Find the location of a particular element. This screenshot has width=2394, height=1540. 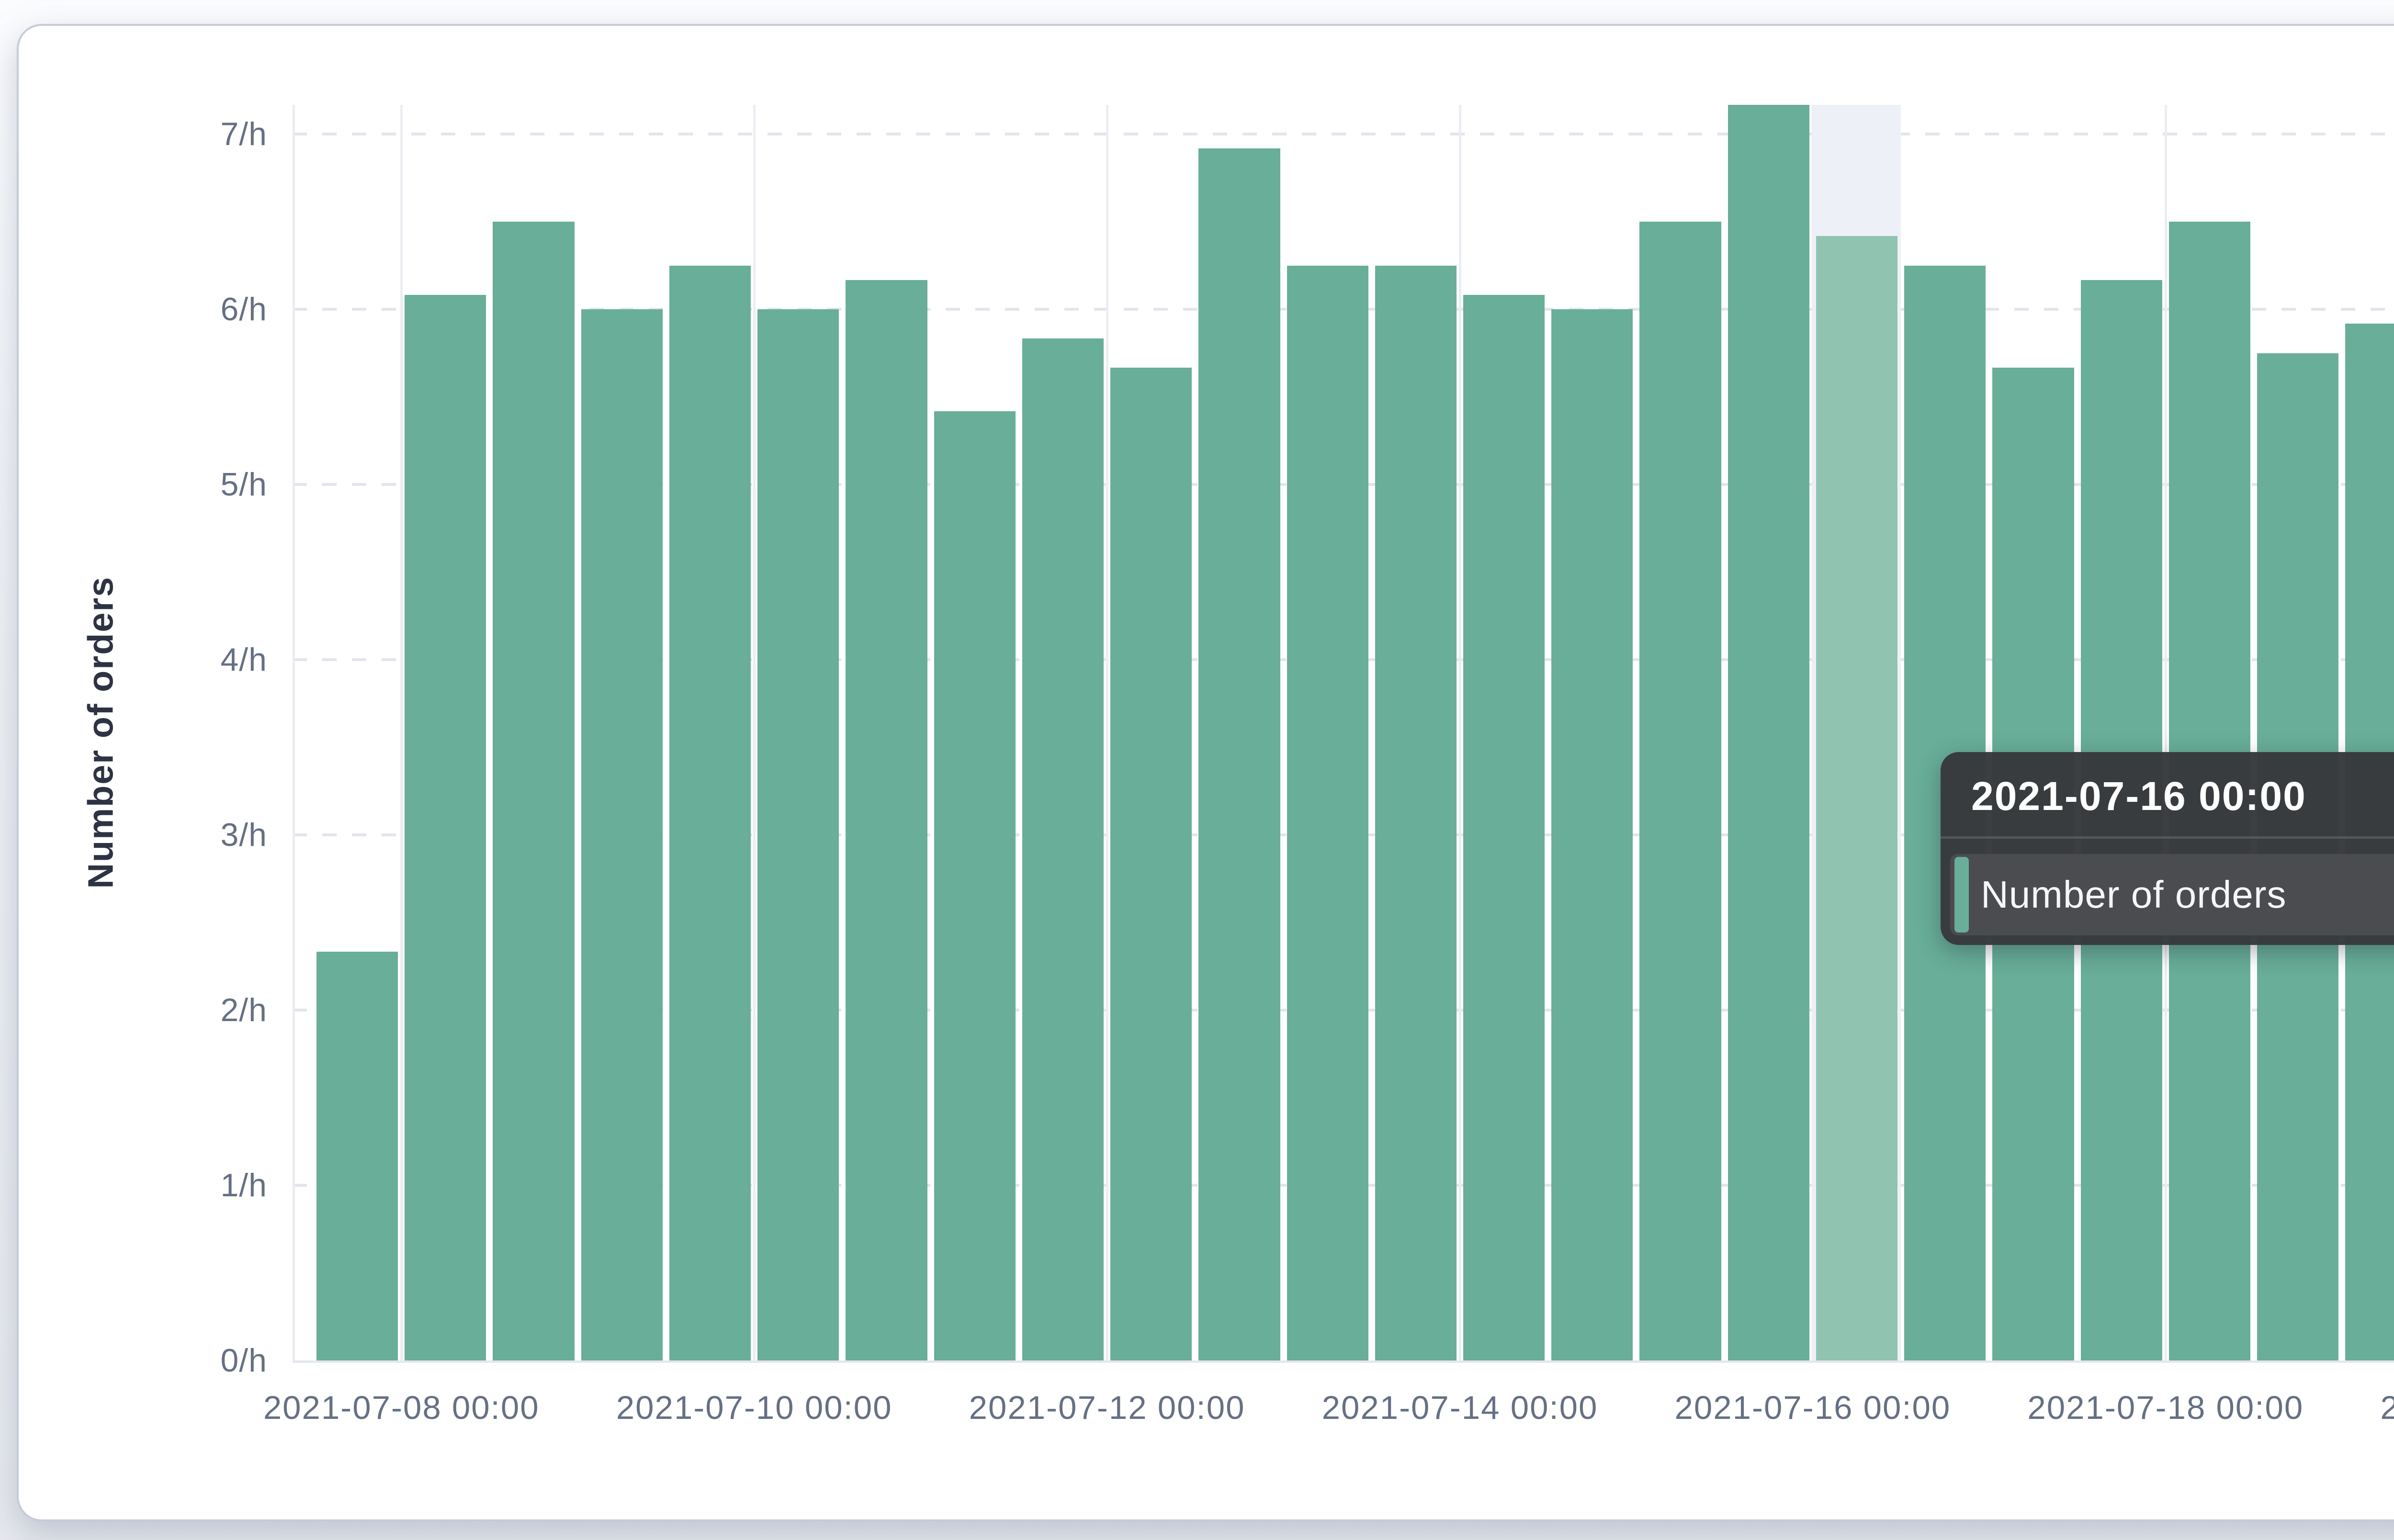

x-tick-label: 2021-07-16 00:00 is located at coordinates (1813, 1408).